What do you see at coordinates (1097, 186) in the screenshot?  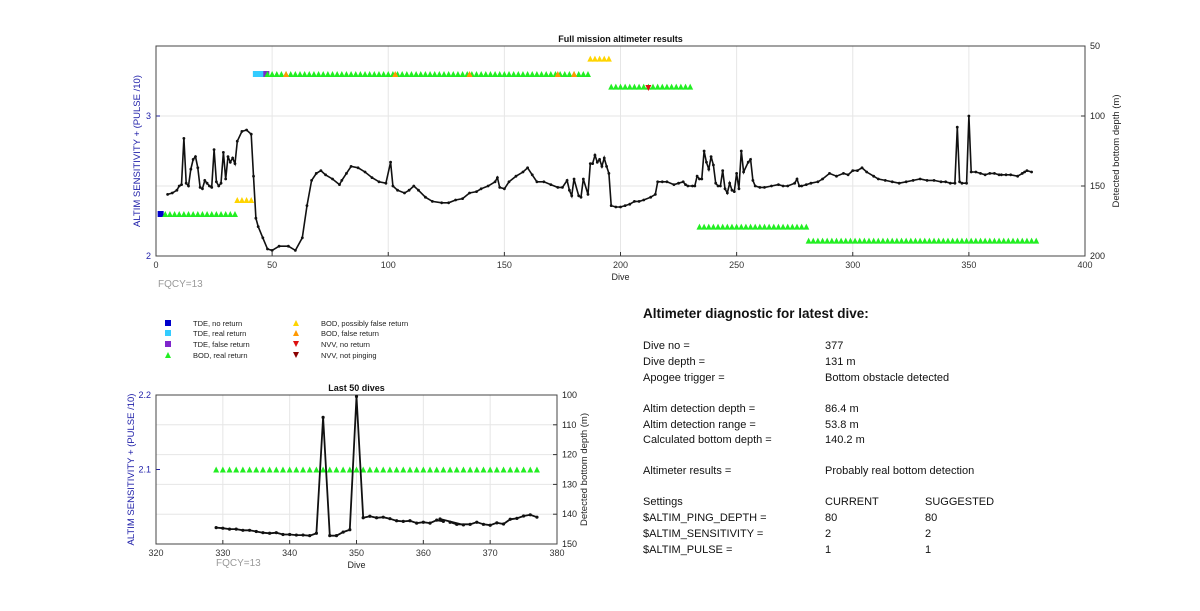 I see `full-mission-right-tick-label: 150` at bounding box center [1097, 186].